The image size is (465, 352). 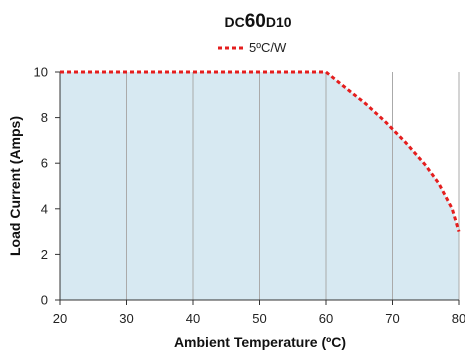 What do you see at coordinates (458, 318) in the screenshot?
I see `x-tick-label: 80` at bounding box center [458, 318].